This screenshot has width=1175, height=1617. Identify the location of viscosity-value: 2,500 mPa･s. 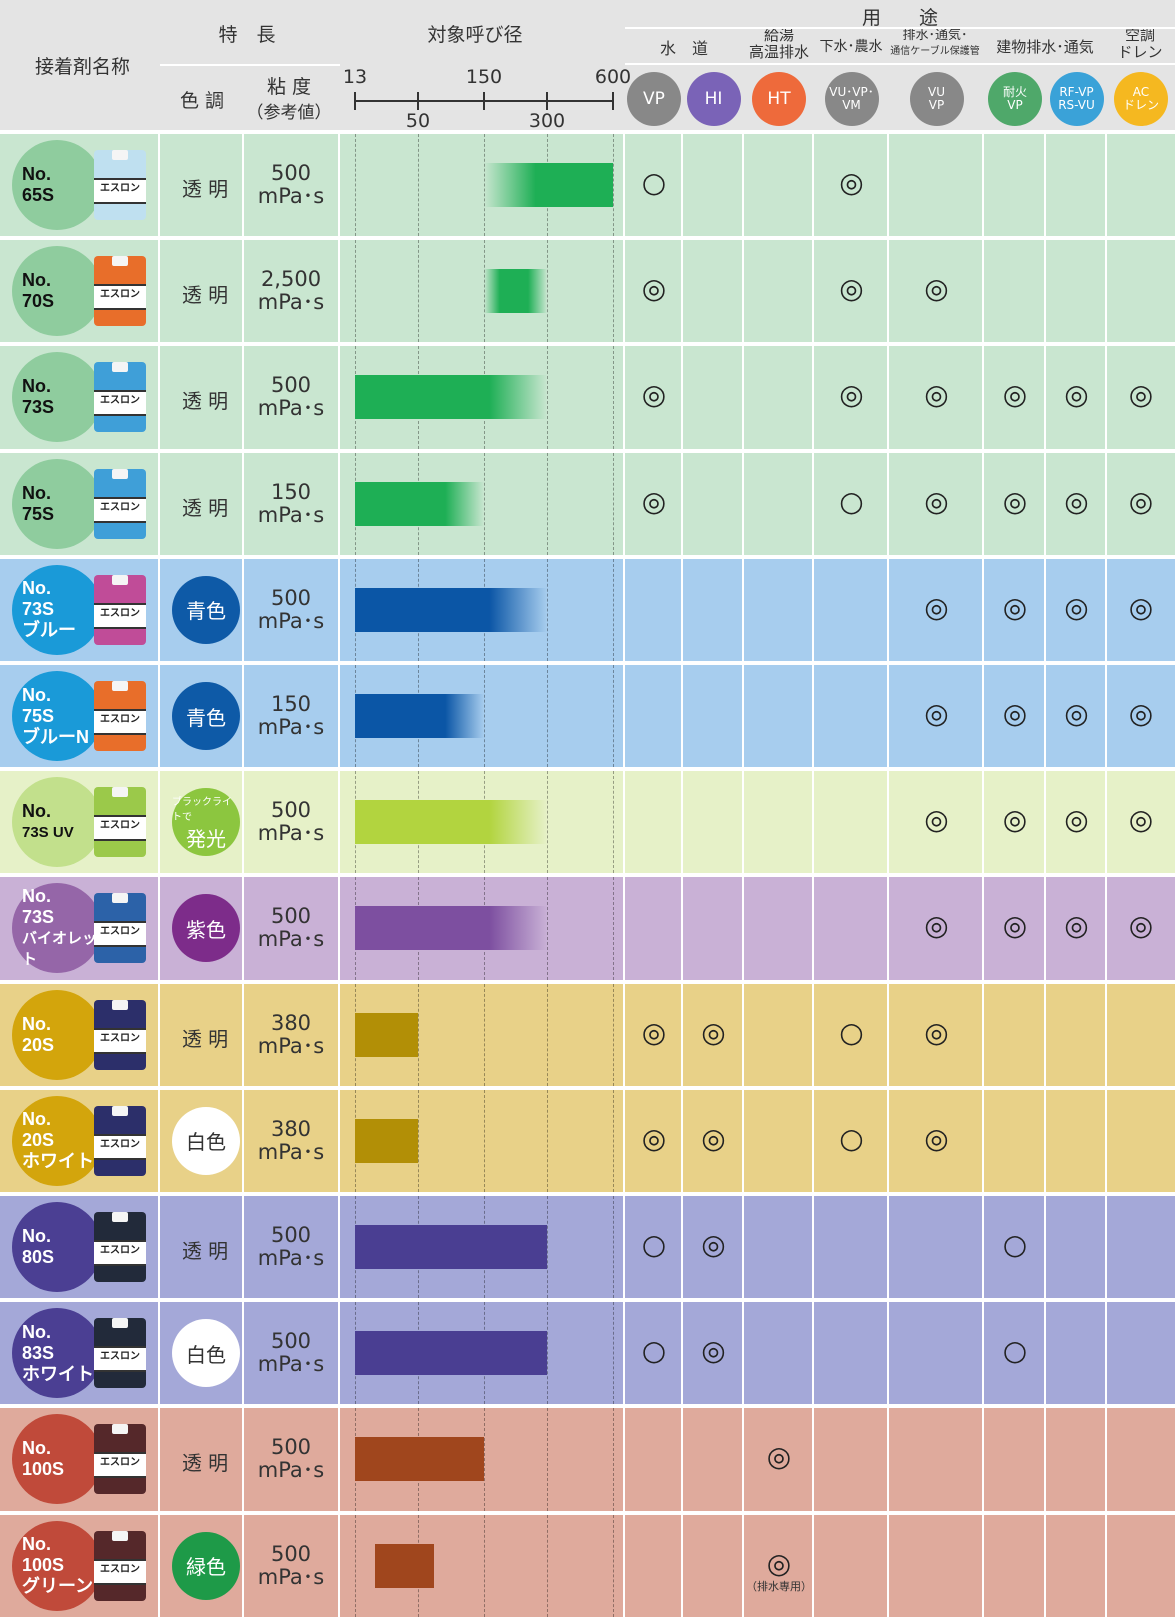
(291, 291).